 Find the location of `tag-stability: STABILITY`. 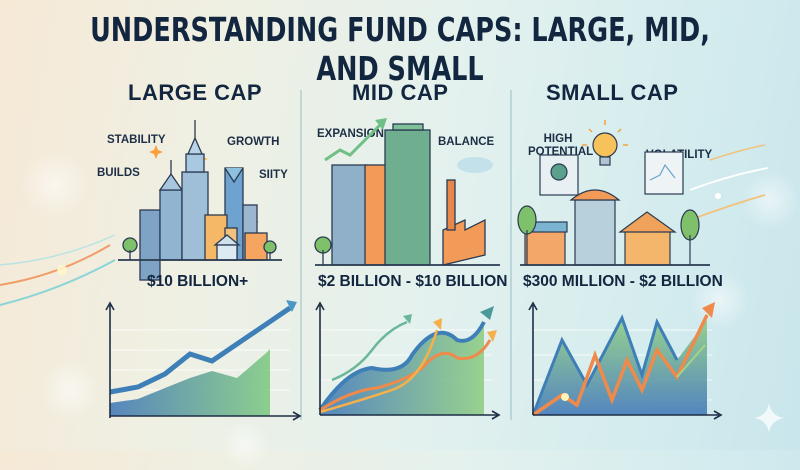

tag-stability: STABILITY is located at coordinates (136, 140).